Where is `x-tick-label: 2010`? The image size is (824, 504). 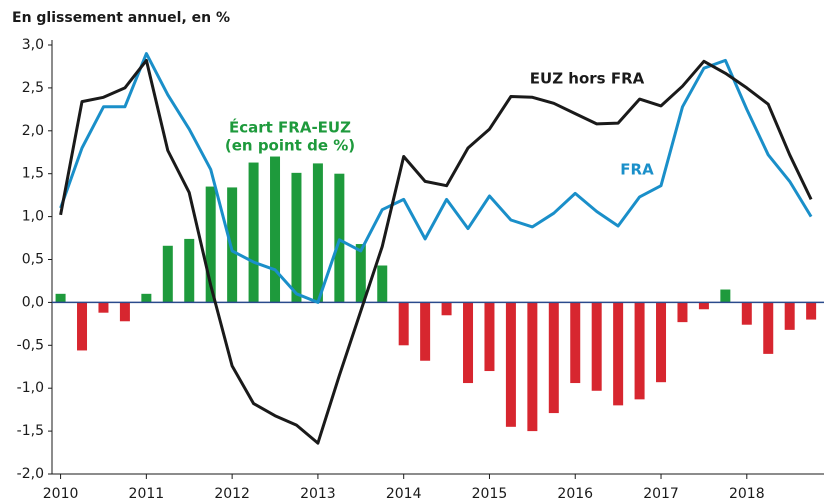
x-tick-label: 2010 is located at coordinates (61, 494).